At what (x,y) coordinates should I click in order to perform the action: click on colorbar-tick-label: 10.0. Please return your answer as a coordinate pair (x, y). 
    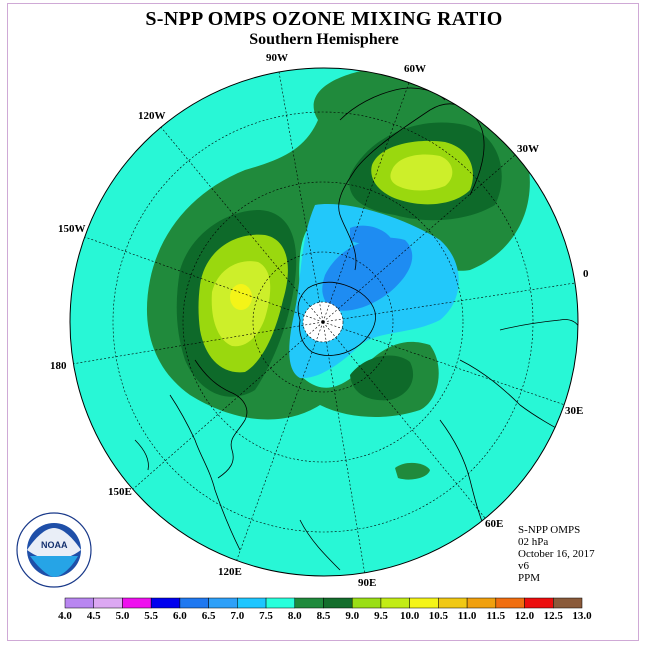
    Looking at the image, I should click on (410, 616).